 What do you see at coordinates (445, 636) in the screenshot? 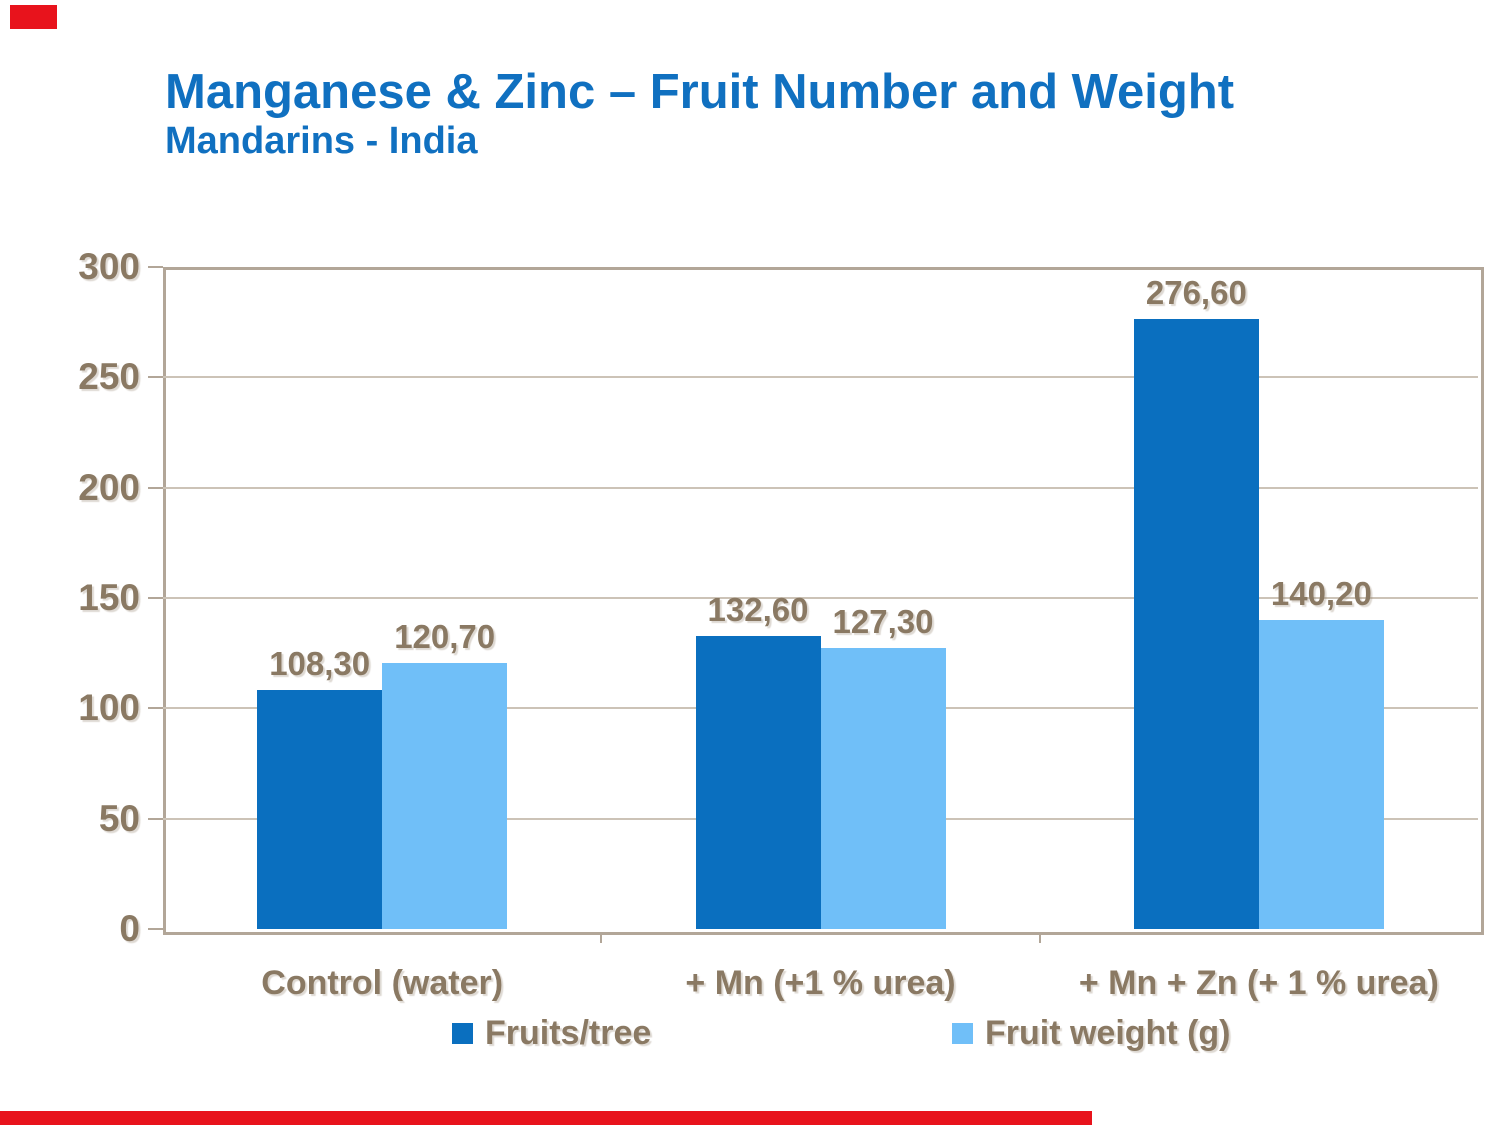
I see `bar-value-label: 120,70` at bounding box center [445, 636].